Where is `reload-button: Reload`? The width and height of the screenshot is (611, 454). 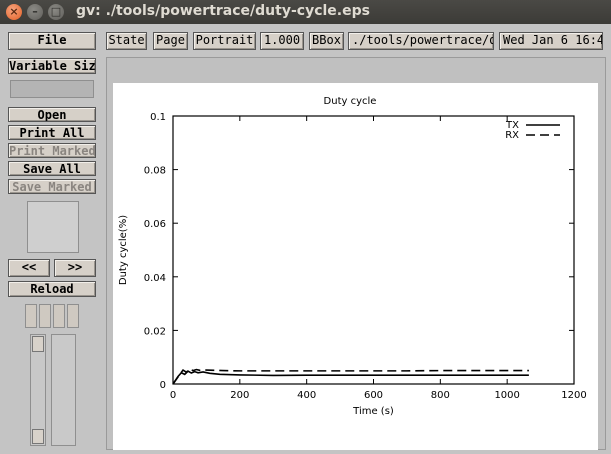 reload-button: Reload is located at coordinates (52, 289).